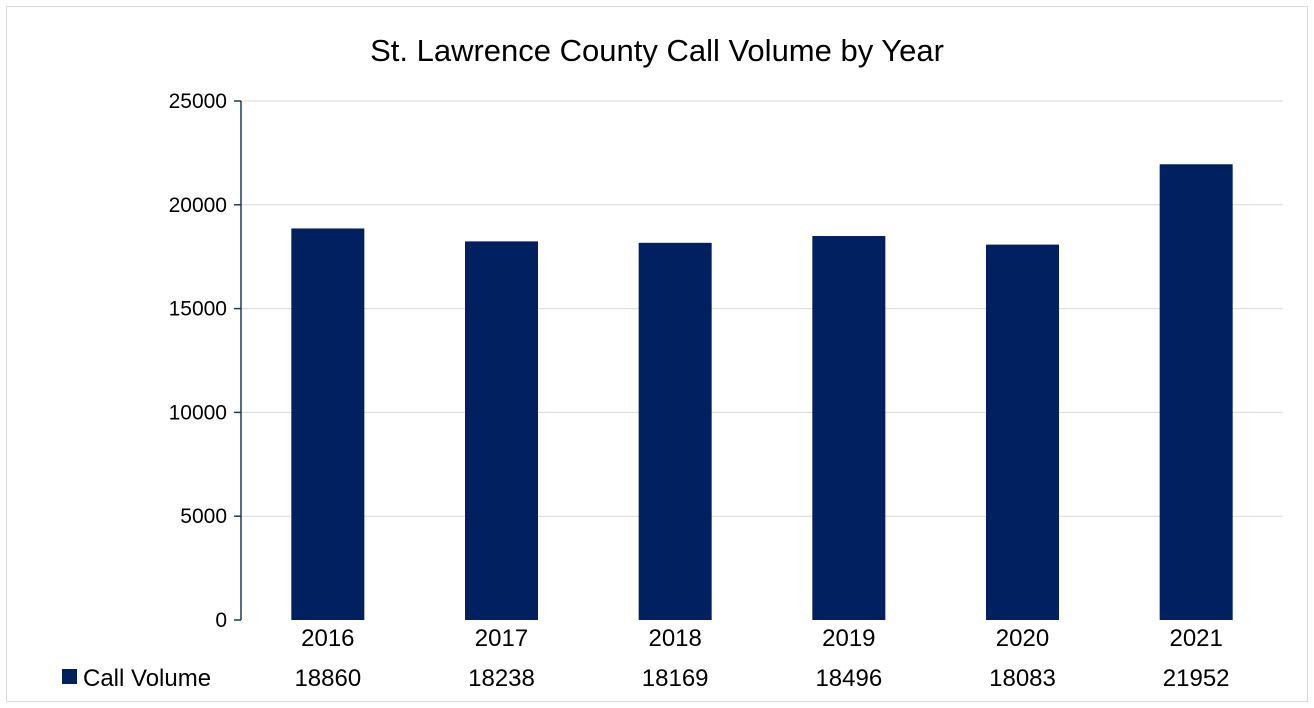 The height and width of the screenshot is (708, 1314). What do you see at coordinates (221, 620) in the screenshot?
I see `y-tick-label: 0` at bounding box center [221, 620].